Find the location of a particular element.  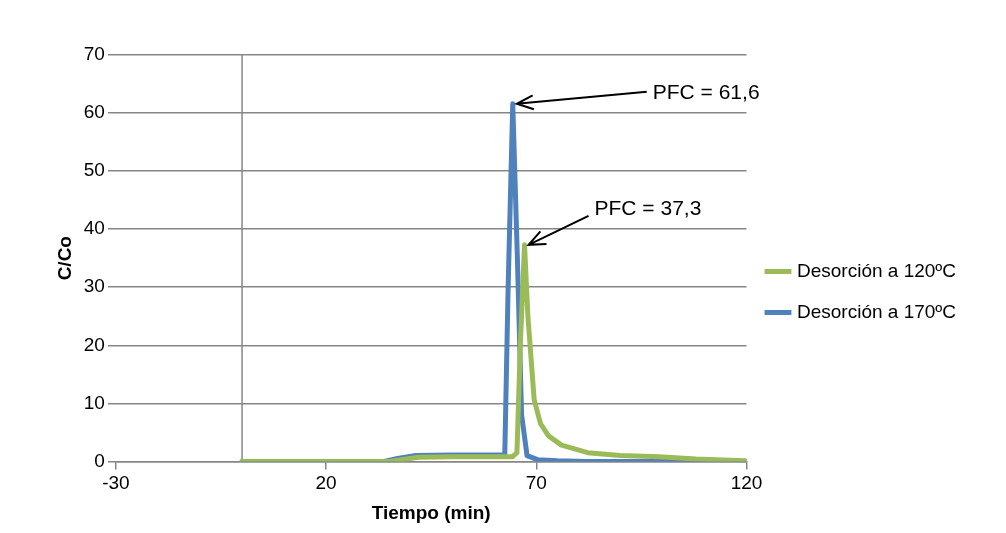

y-tick-label: 10 is located at coordinates (94, 402).